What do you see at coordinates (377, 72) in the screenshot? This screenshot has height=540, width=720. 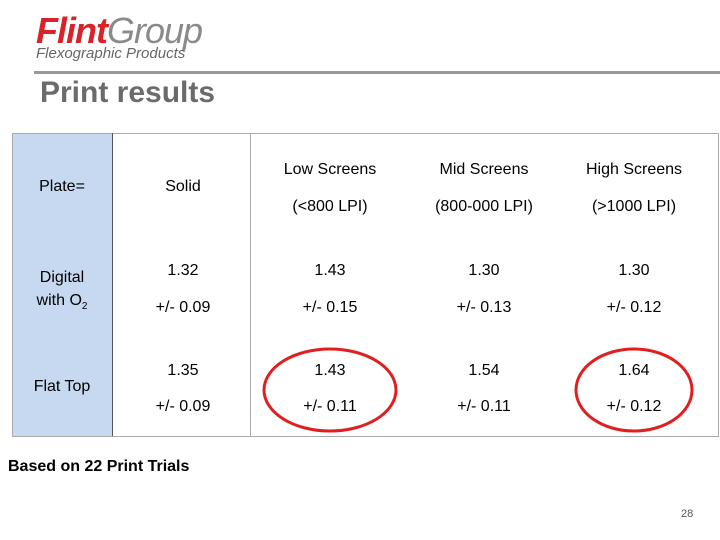 I see `rule` at bounding box center [377, 72].